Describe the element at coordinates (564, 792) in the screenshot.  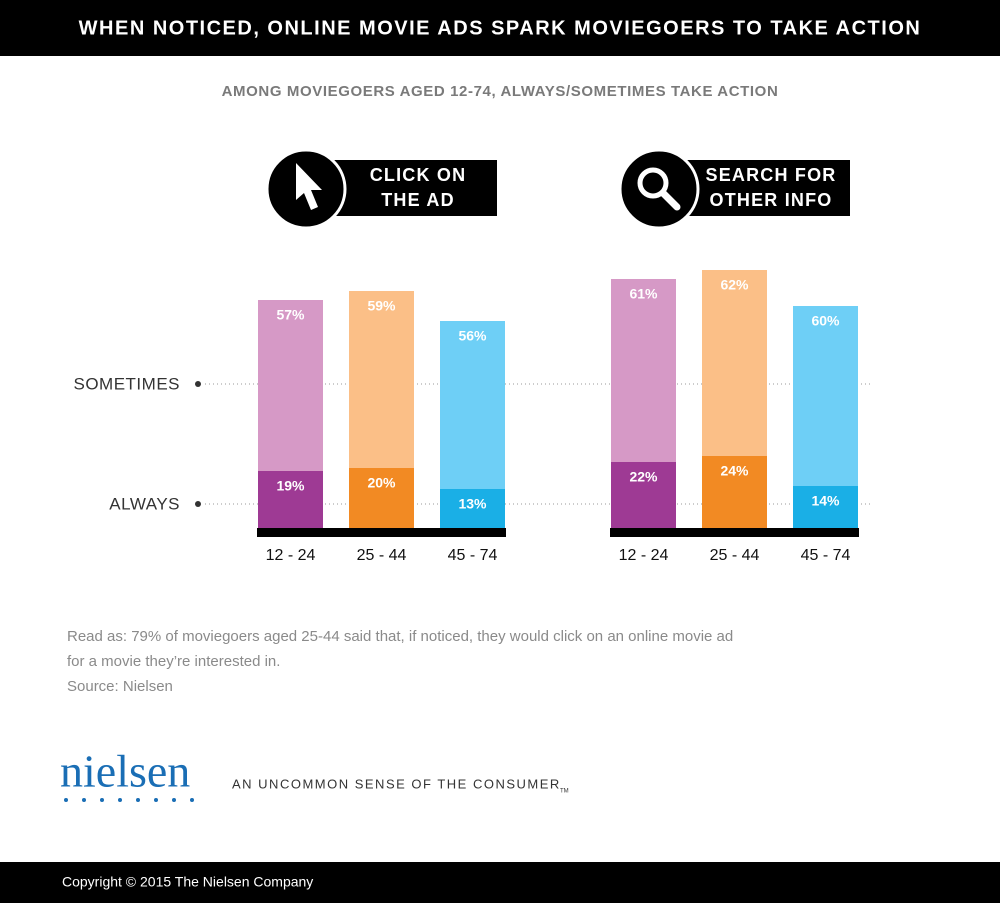
I see `trademark: TM` at that location.